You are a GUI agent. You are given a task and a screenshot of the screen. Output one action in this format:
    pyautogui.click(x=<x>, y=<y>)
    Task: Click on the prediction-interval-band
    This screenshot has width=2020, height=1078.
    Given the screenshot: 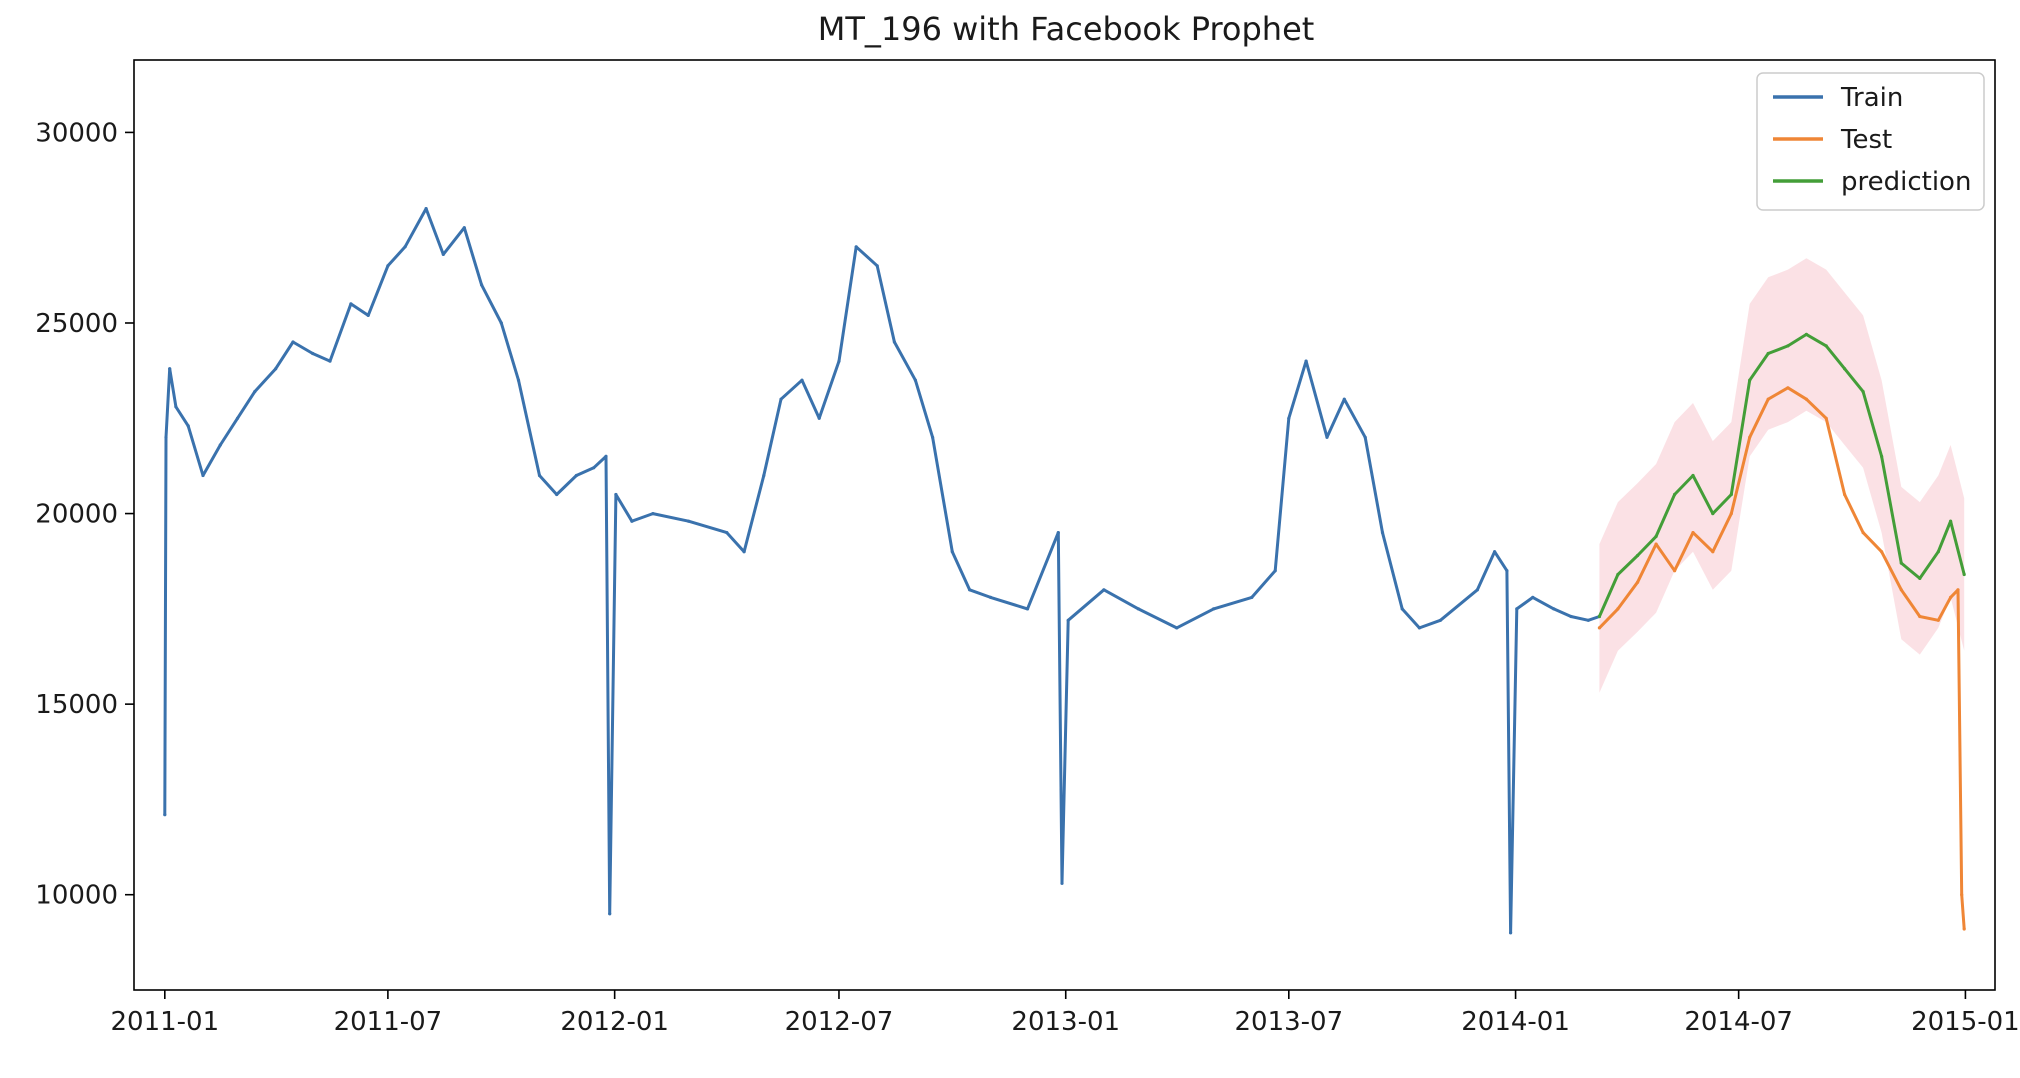 What is the action you would take?
    pyautogui.click(x=1782, y=475)
    